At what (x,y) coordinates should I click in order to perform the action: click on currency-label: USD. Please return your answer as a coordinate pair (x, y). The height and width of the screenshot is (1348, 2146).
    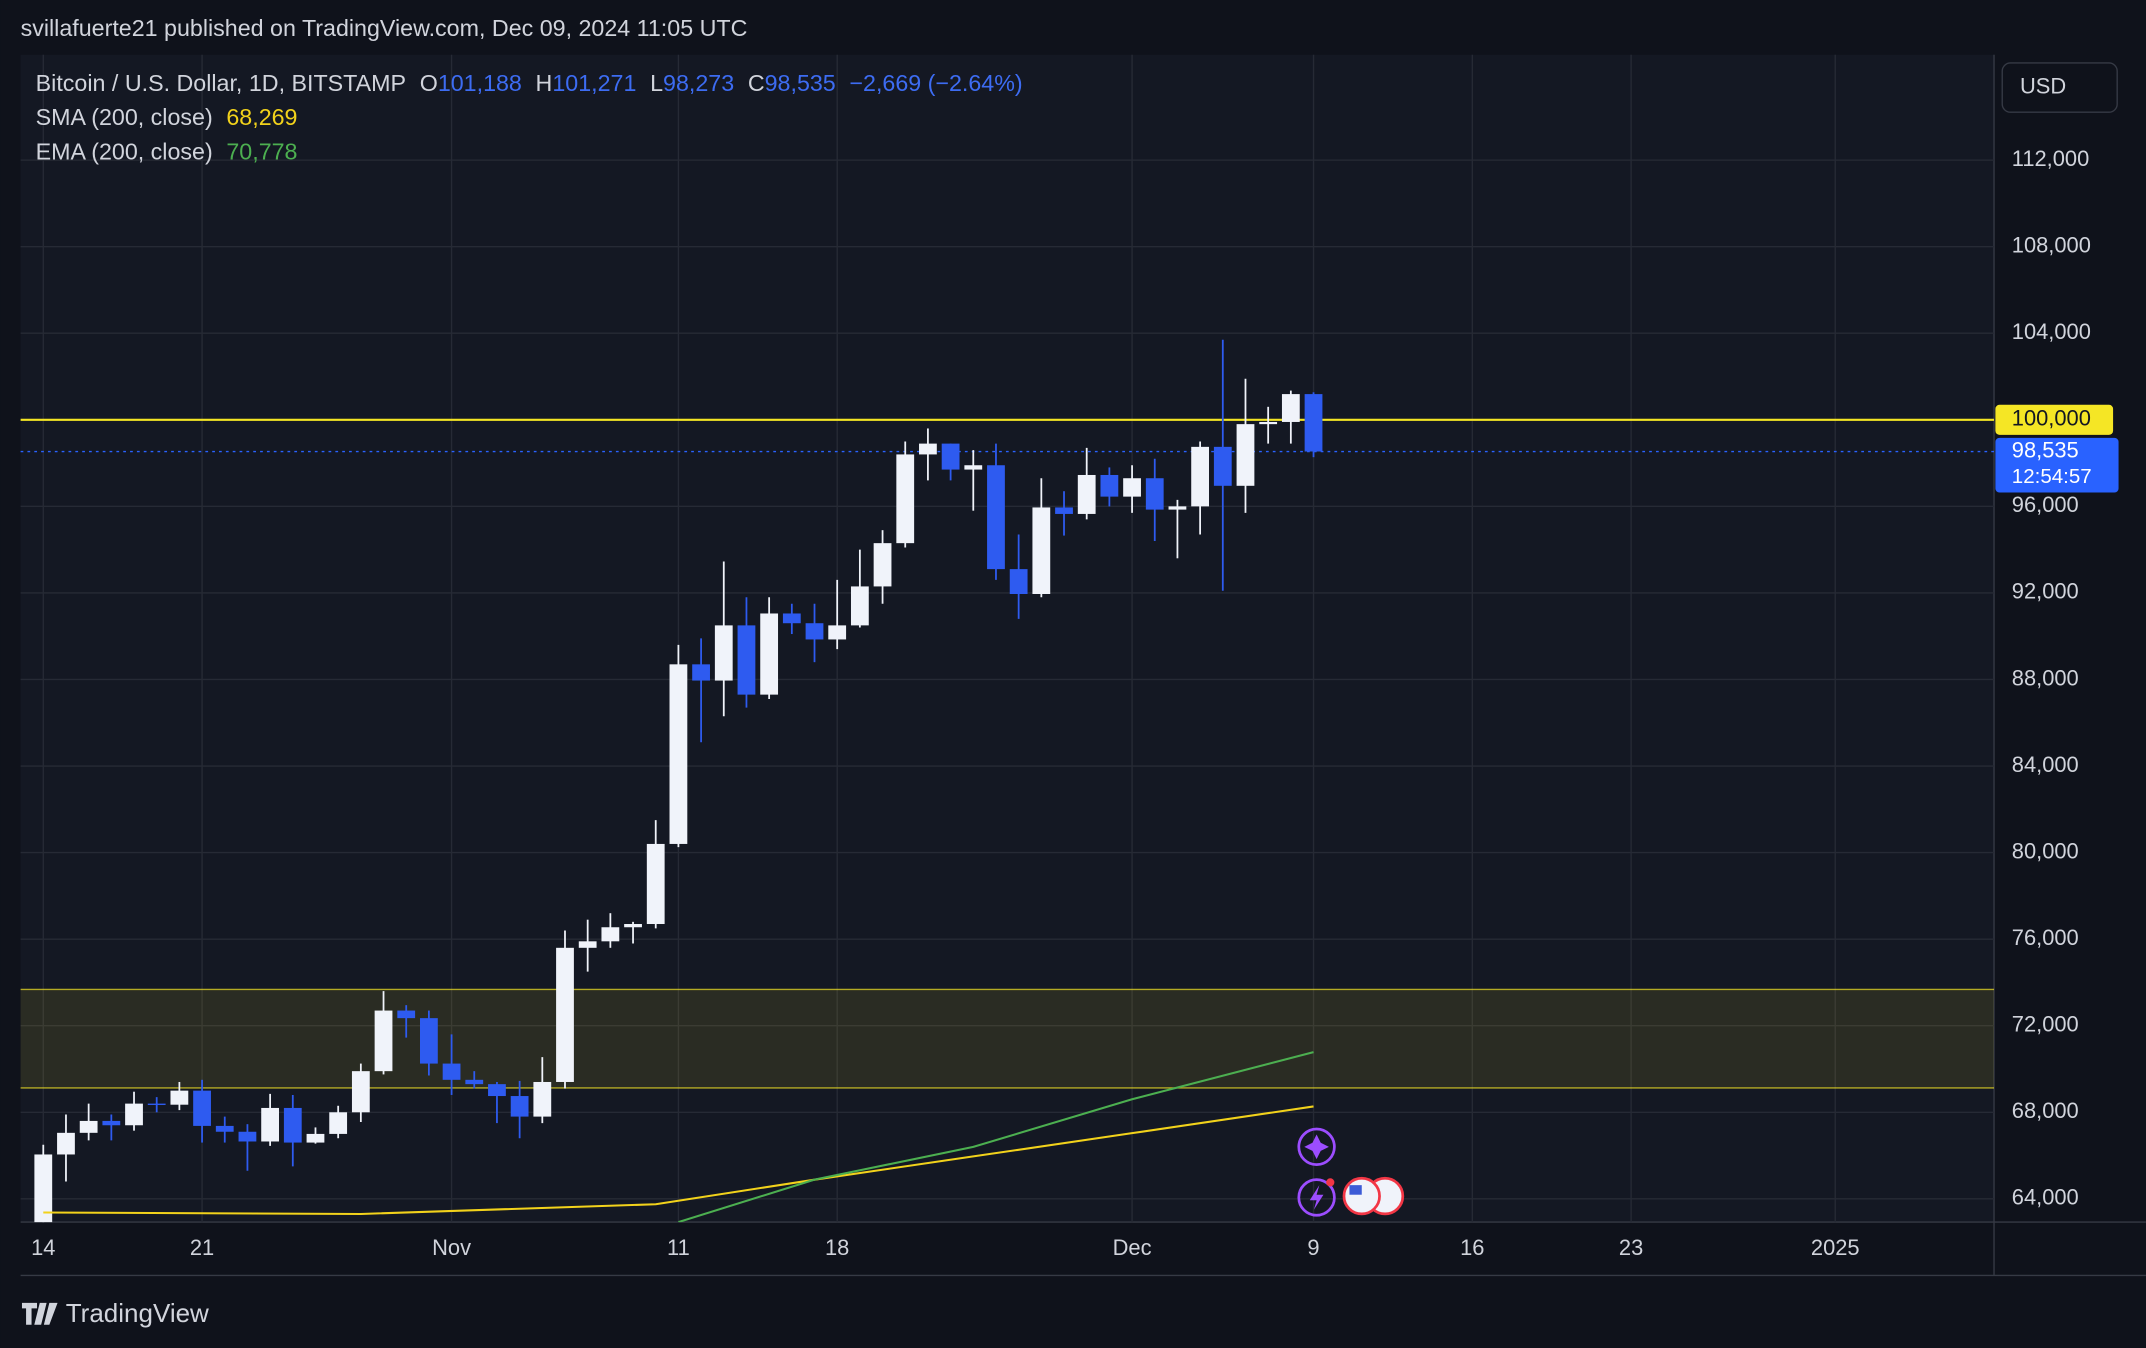
    Looking at the image, I should click on (2043, 85).